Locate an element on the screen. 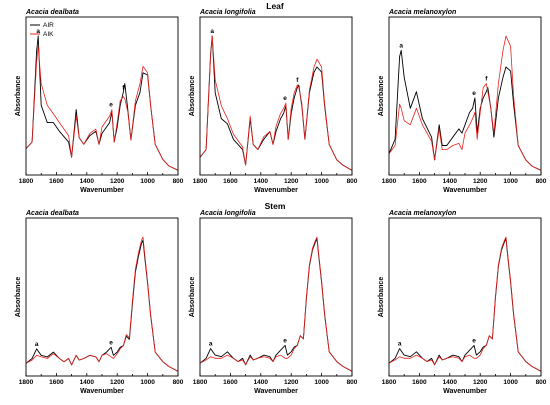 This screenshot has height=405, width=550. legend-entry: AIR is located at coordinates (48, 25).